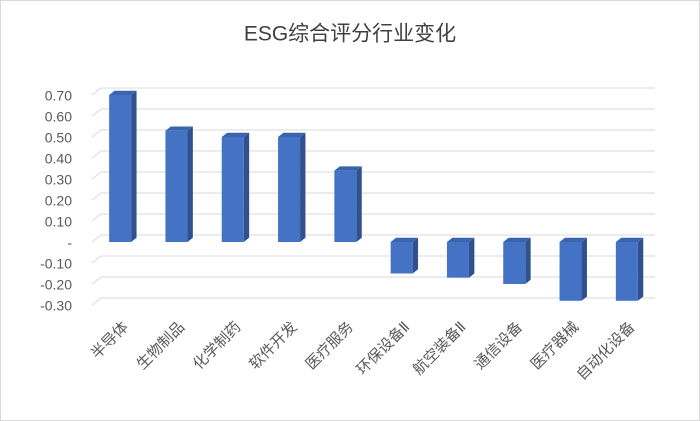  I want to click on y-tick-label: -, so click(69, 243).